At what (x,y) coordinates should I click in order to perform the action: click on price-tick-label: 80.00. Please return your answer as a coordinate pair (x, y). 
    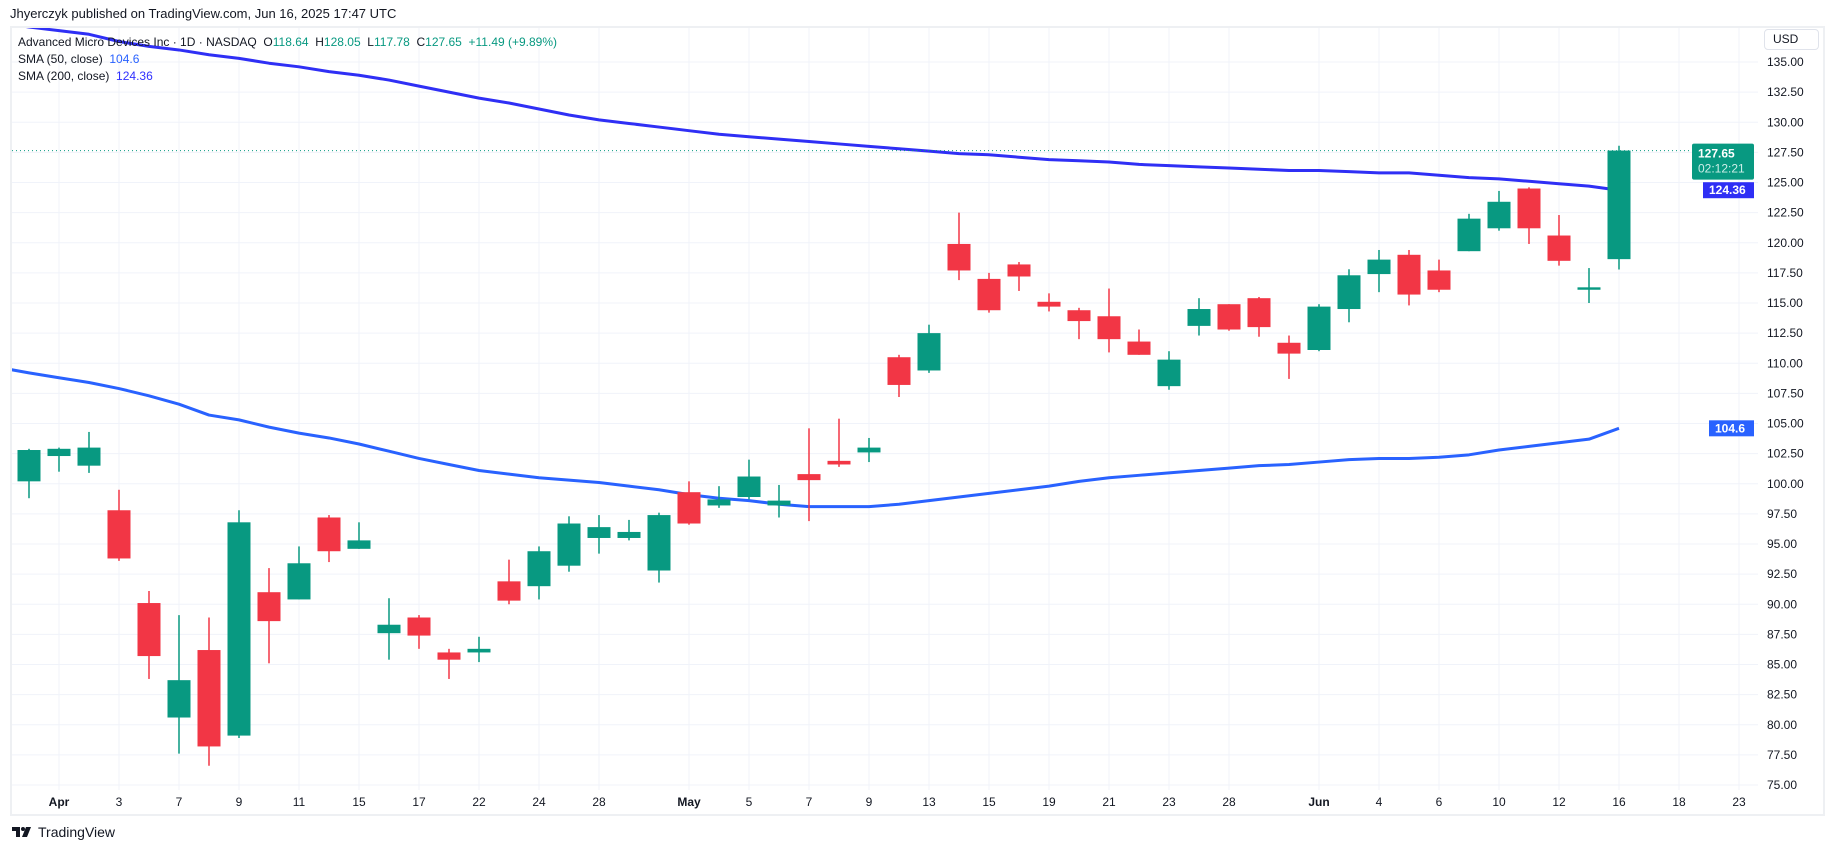
    Looking at the image, I should click on (1782, 725).